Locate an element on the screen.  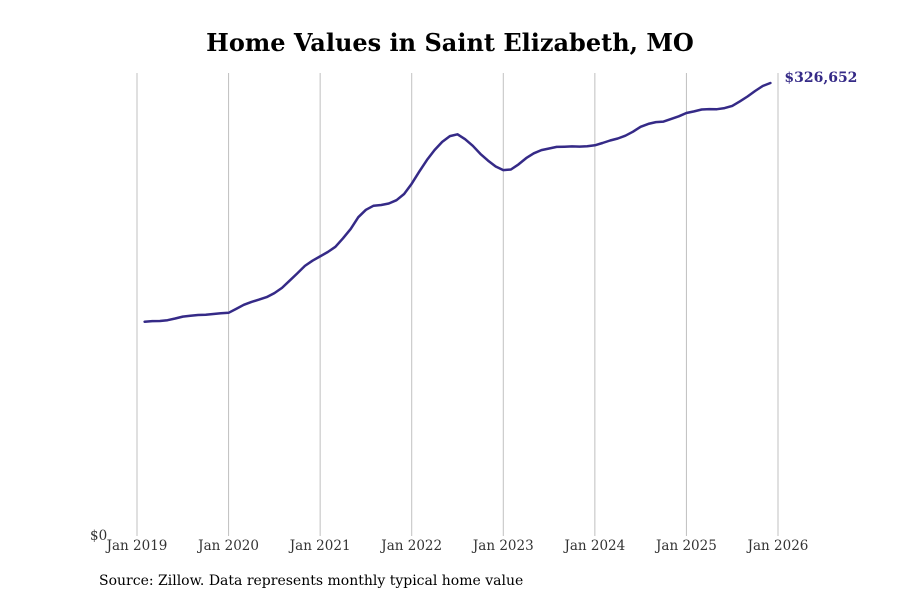
x-tick-label: Jan 2025 is located at coordinates (685, 546).